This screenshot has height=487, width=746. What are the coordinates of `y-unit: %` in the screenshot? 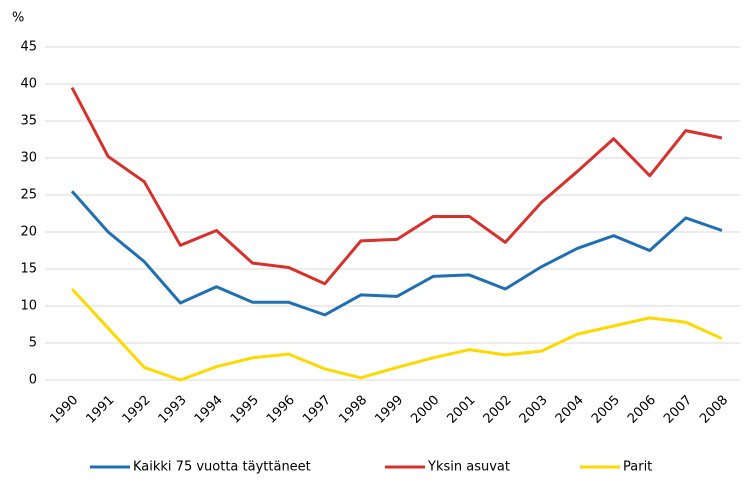 It's located at (18, 18).